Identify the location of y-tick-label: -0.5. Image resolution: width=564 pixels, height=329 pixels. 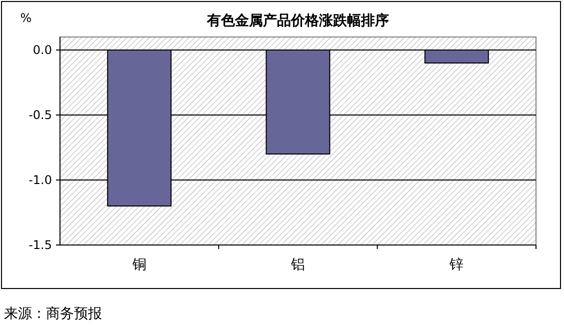
(40, 115).